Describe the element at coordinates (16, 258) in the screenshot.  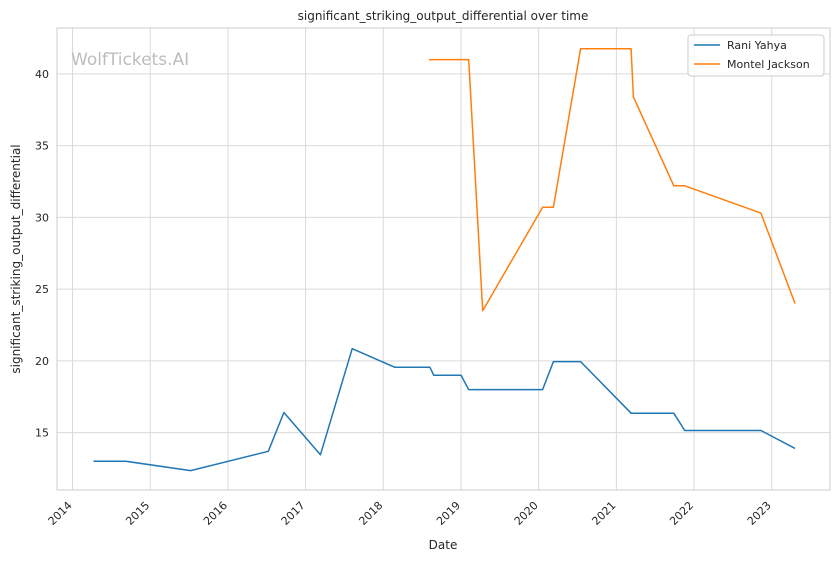
I see `y-axis-label: significant_striking_output_differential` at that location.